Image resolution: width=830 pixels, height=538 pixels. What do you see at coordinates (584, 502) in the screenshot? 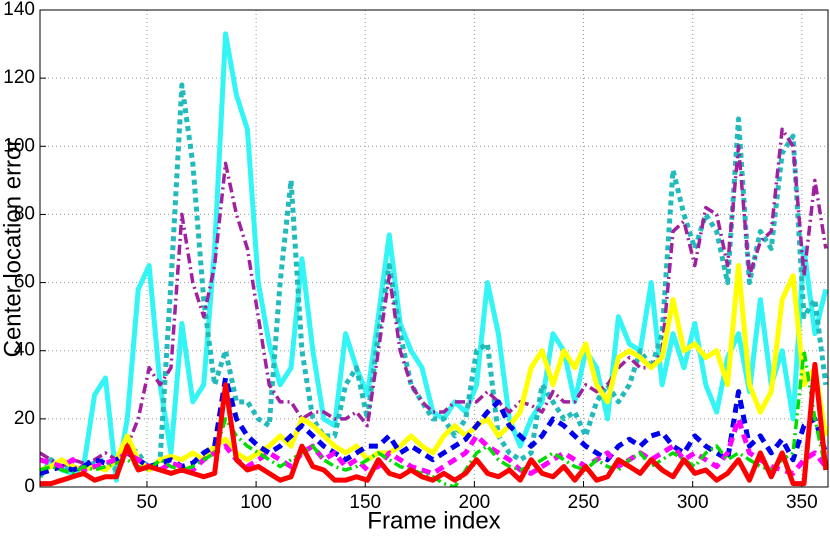
I see `x-tick-label: 250` at bounding box center [584, 502].